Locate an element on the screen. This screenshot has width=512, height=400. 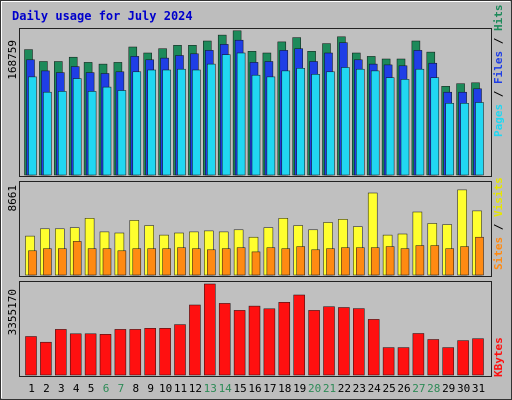
legend-kbytes: KBytes is located at coordinates (498, 357).